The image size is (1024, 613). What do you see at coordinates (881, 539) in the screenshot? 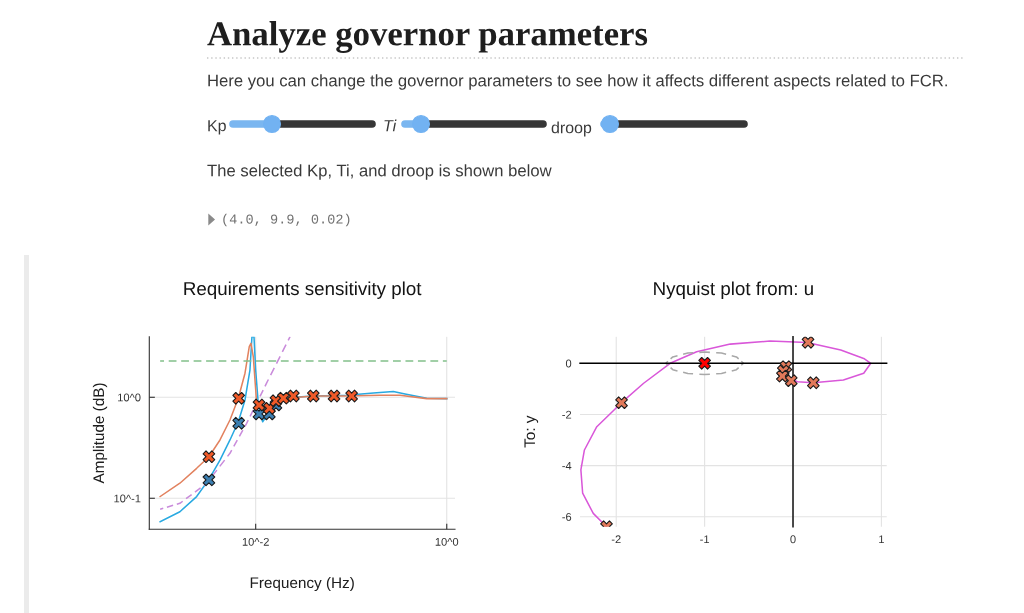
I see `x-tick-label: 1` at bounding box center [881, 539].